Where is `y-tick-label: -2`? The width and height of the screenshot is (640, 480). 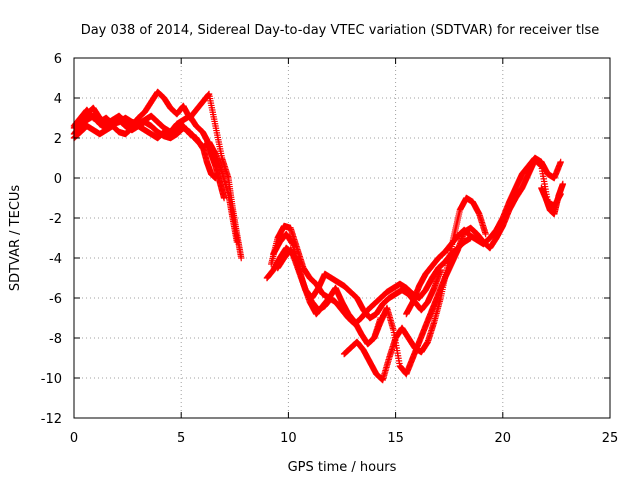
y-tick-label: -2 is located at coordinates (55, 219).